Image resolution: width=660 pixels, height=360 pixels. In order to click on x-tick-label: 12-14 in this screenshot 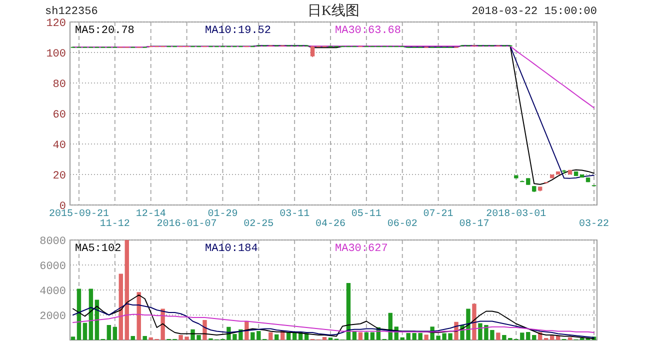, I will do `click(151, 214)`.